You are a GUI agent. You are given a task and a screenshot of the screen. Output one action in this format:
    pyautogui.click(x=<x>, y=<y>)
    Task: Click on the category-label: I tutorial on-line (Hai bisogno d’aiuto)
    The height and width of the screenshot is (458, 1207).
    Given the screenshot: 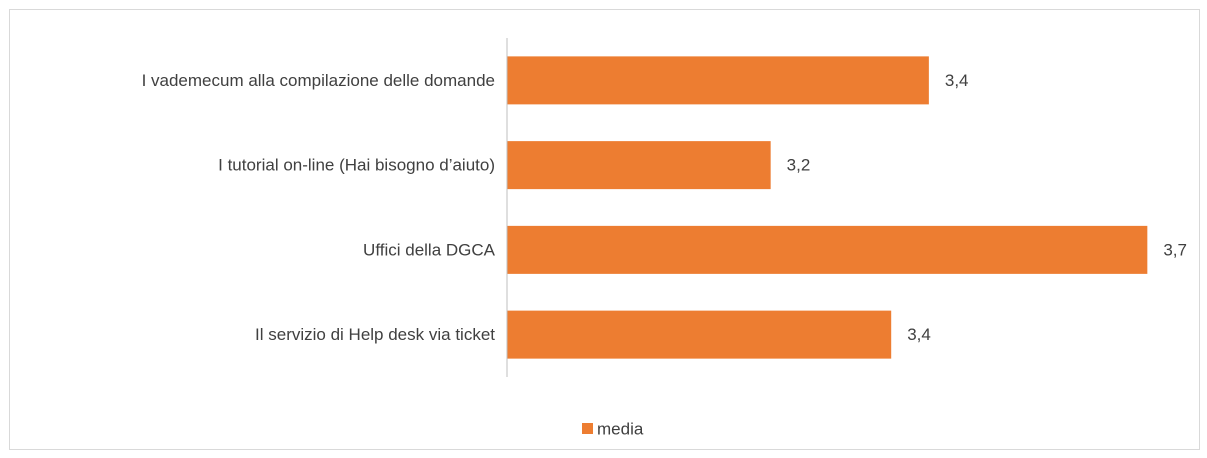 What is the action you would take?
    pyautogui.click(x=356, y=165)
    